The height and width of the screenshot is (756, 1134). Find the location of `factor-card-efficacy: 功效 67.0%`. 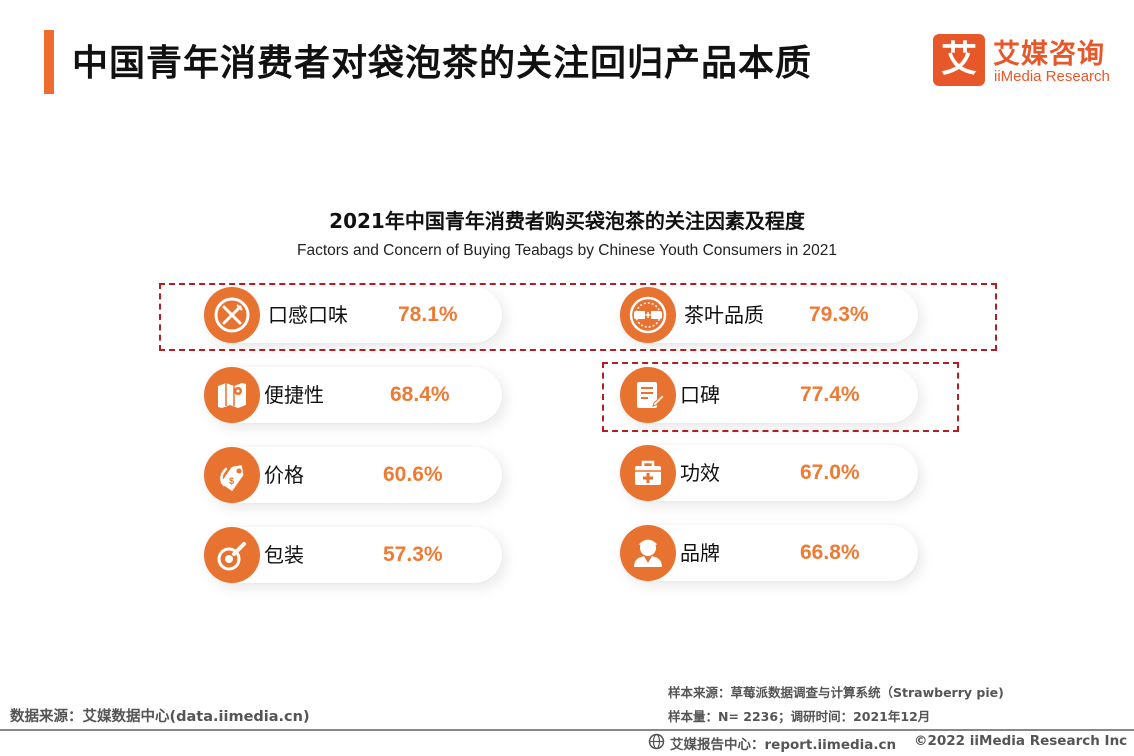

factor-card-efficacy: 功效 67.0% is located at coordinates (769, 473).